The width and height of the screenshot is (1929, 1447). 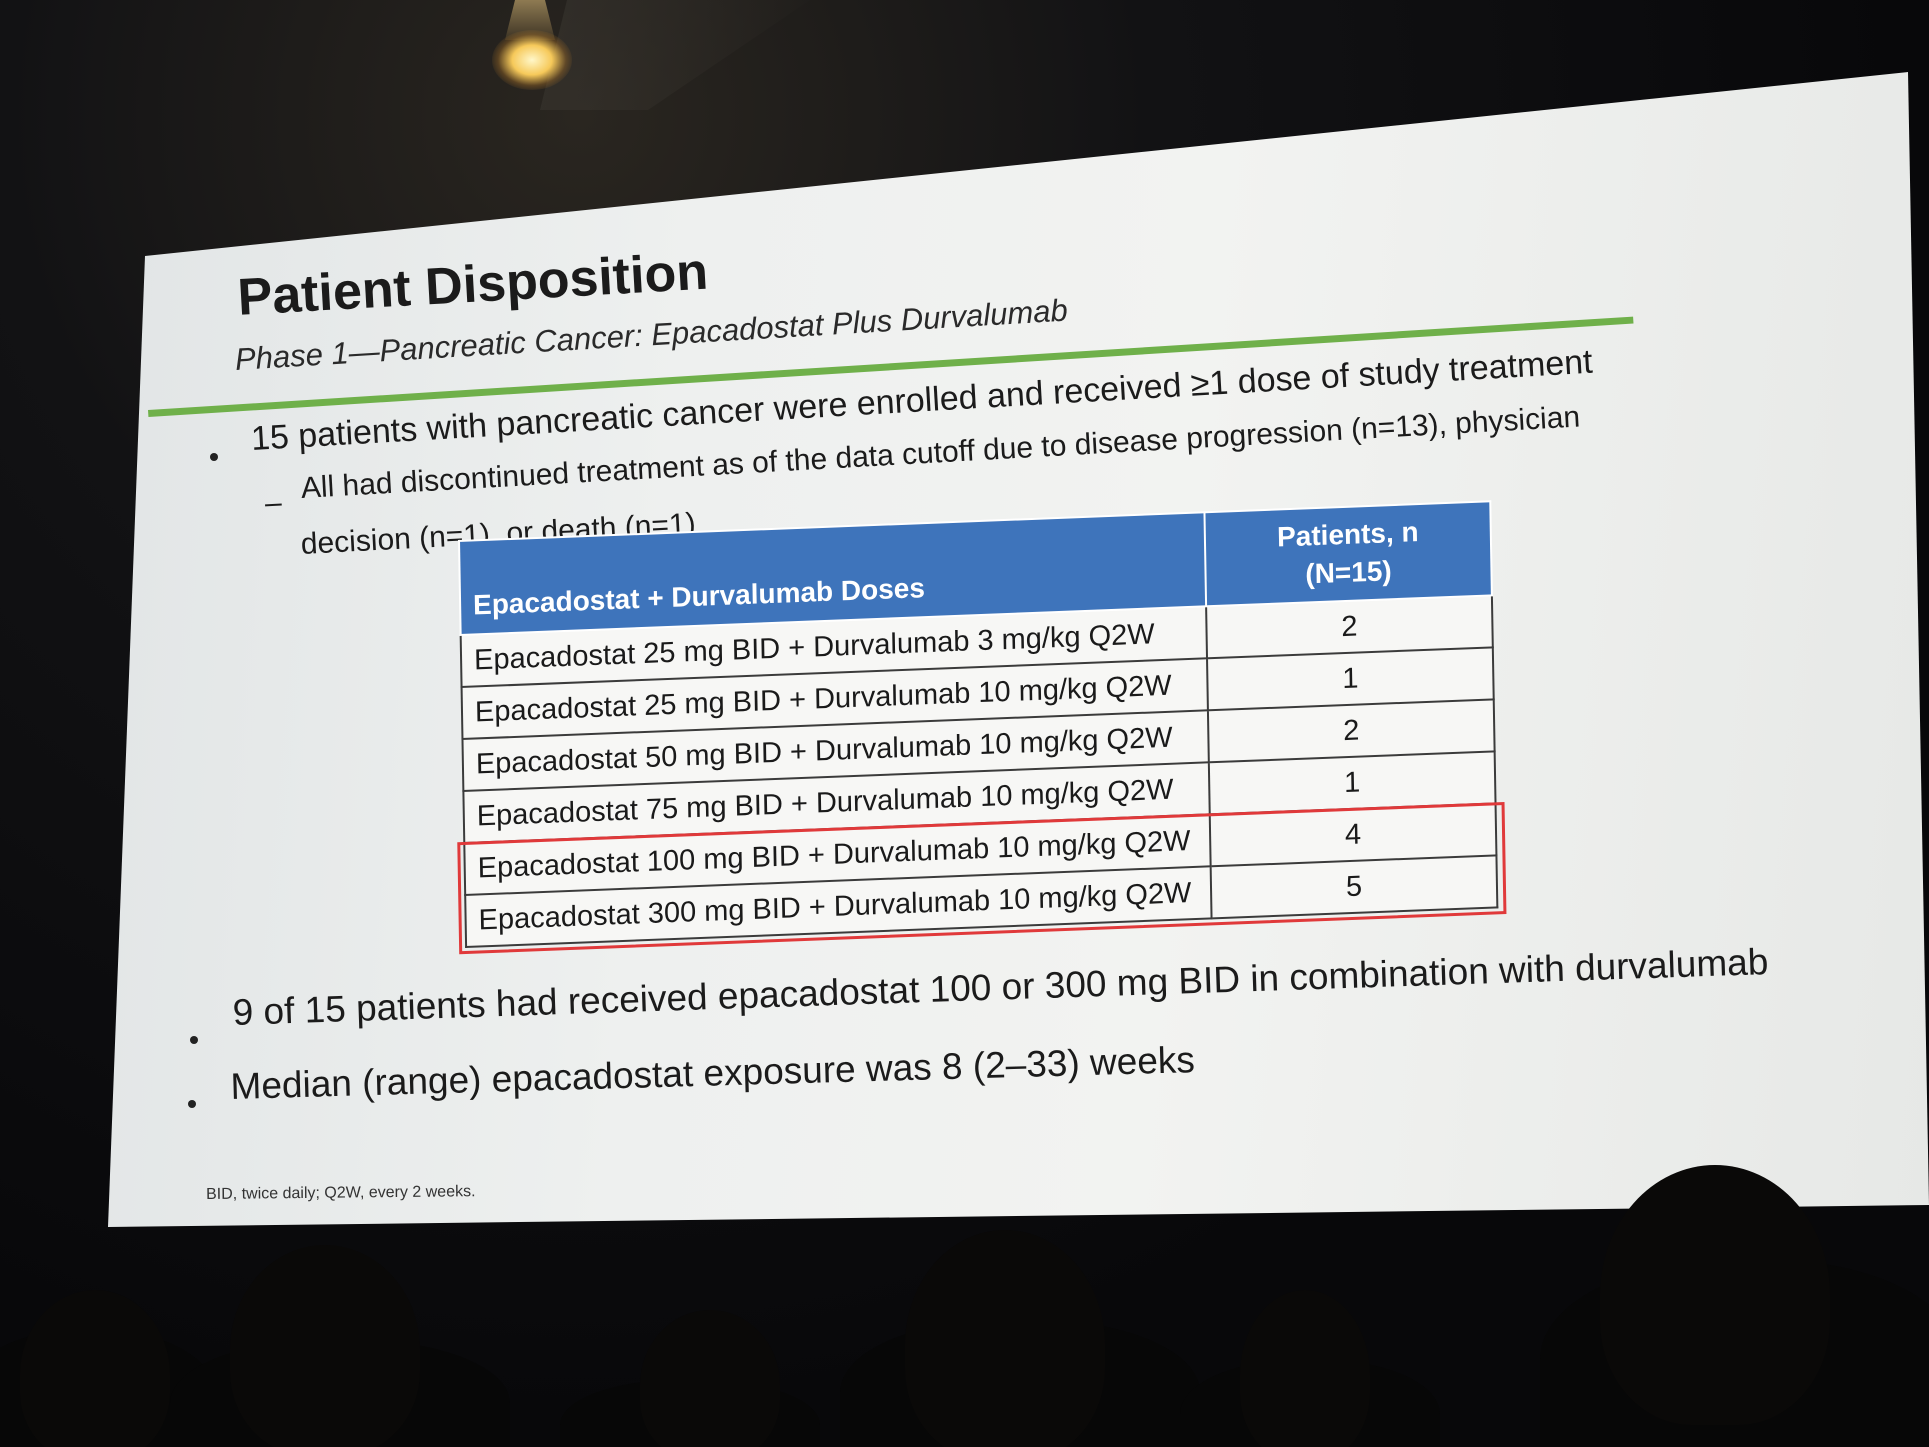 I want to click on slide-footnote: BID, twice daily; Q2W, every 2 weeks., so click(x=341, y=1193).